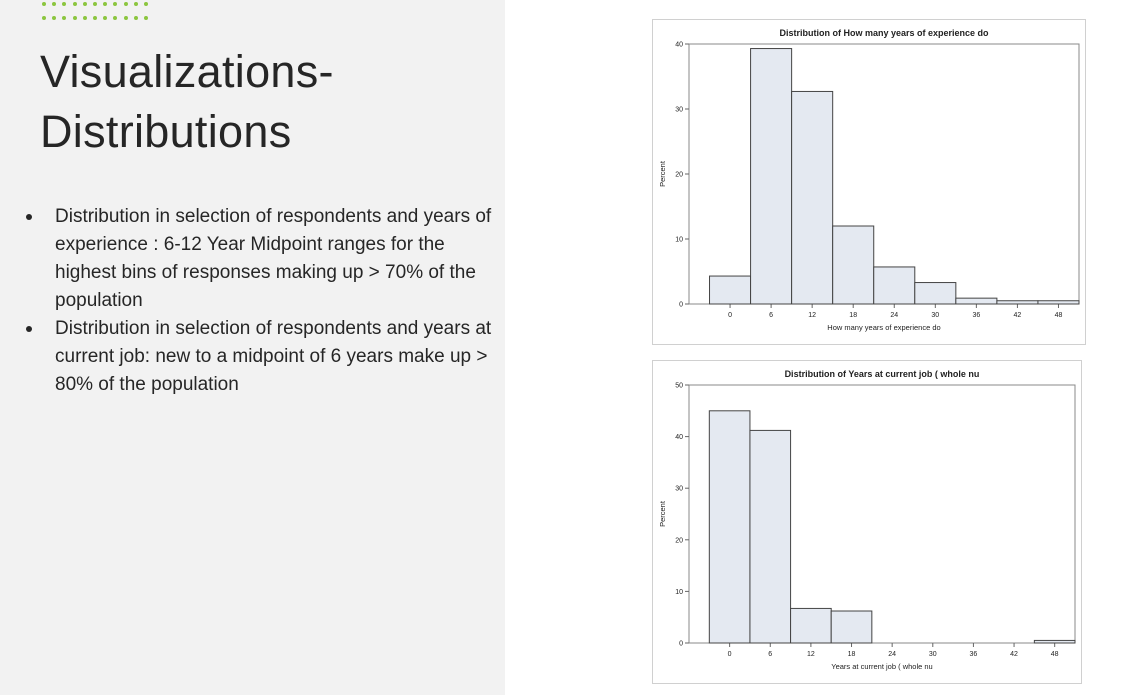 This screenshot has width=1131, height=695. I want to click on slide-title-line: Visualizations-, so click(187, 71).